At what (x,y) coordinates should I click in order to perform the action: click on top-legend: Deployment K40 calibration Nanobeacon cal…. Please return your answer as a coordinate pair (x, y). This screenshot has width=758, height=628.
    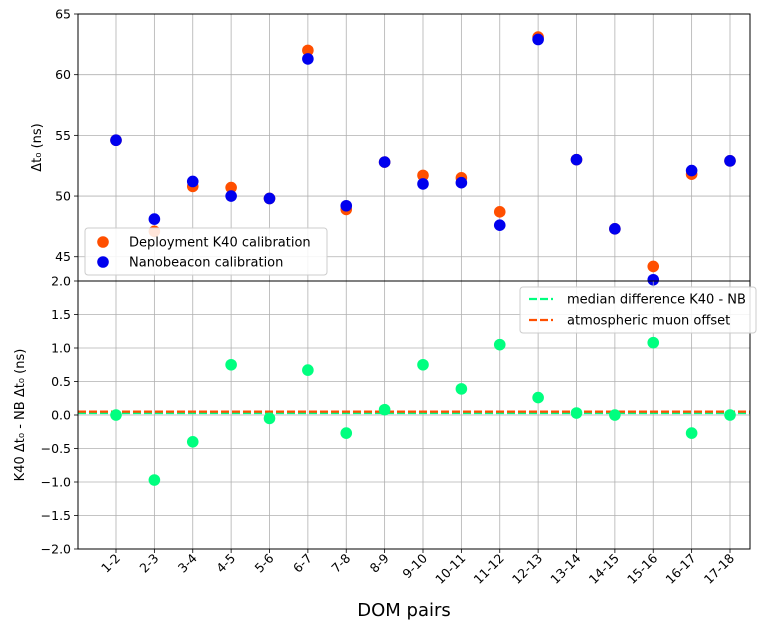
    Looking at the image, I should click on (206, 251).